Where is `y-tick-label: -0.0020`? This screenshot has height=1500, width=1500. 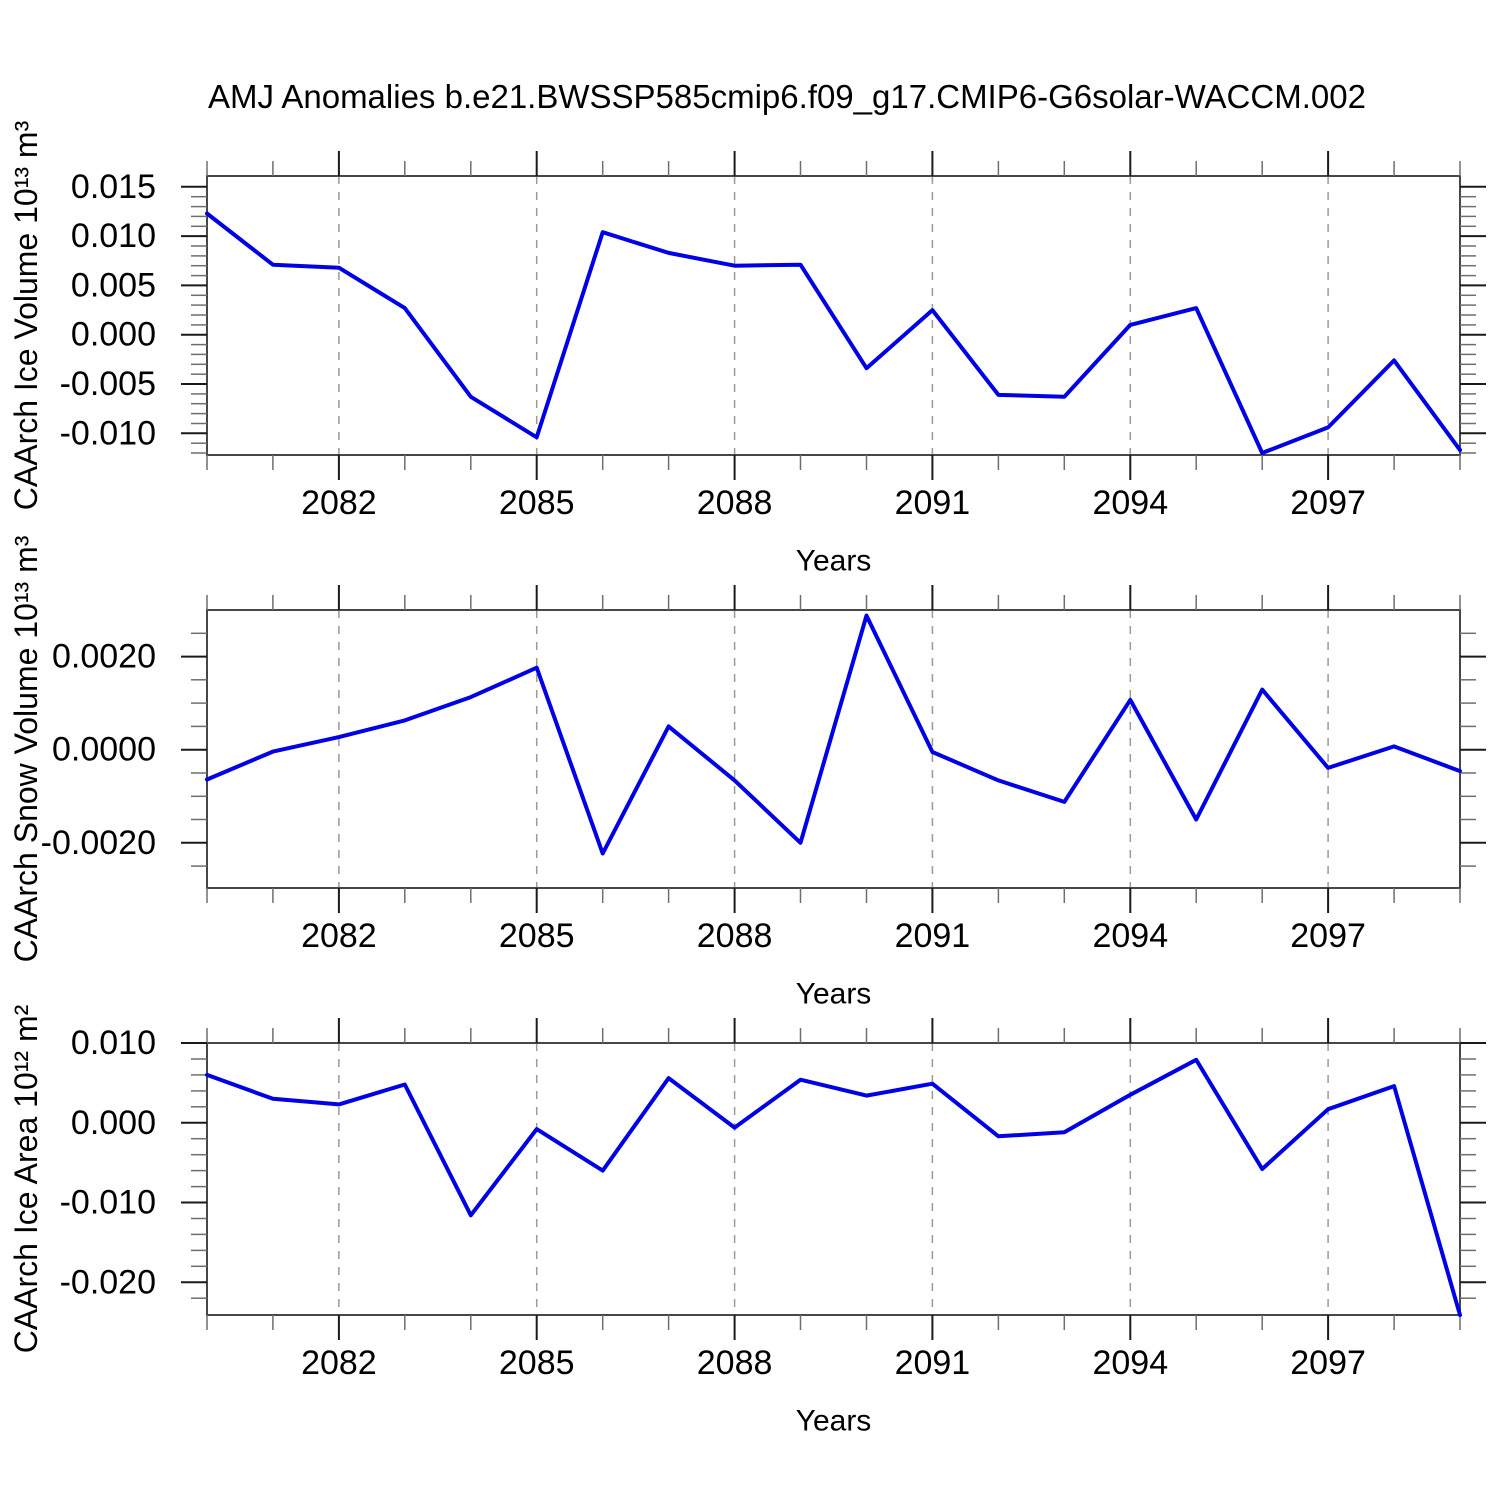 y-tick-label: -0.0020 is located at coordinates (98, 843).